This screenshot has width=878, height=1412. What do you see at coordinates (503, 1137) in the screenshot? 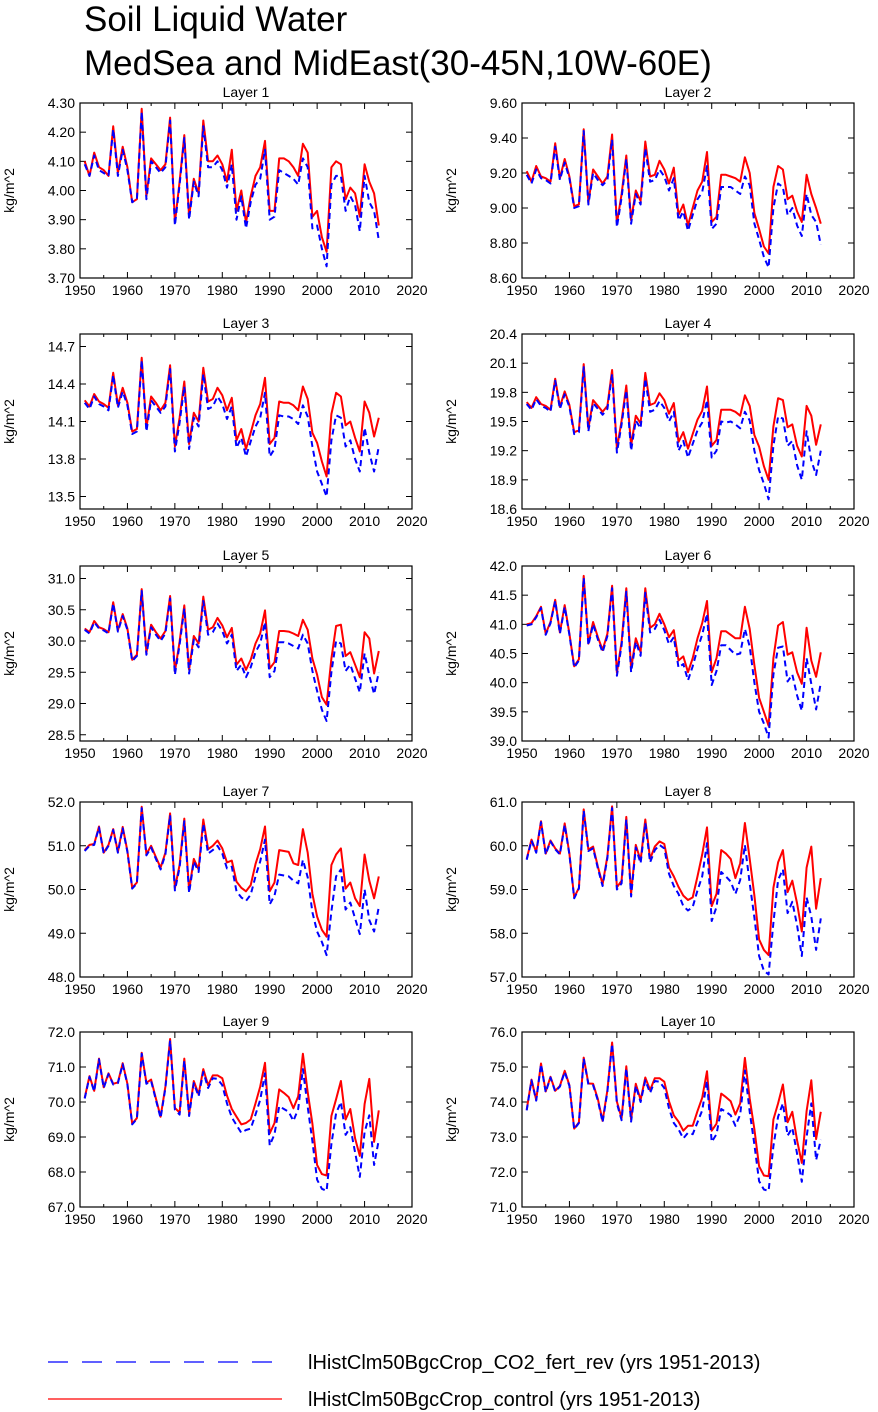
I see `y-tick-label: 73.0` at bounding box center [503, 1137].